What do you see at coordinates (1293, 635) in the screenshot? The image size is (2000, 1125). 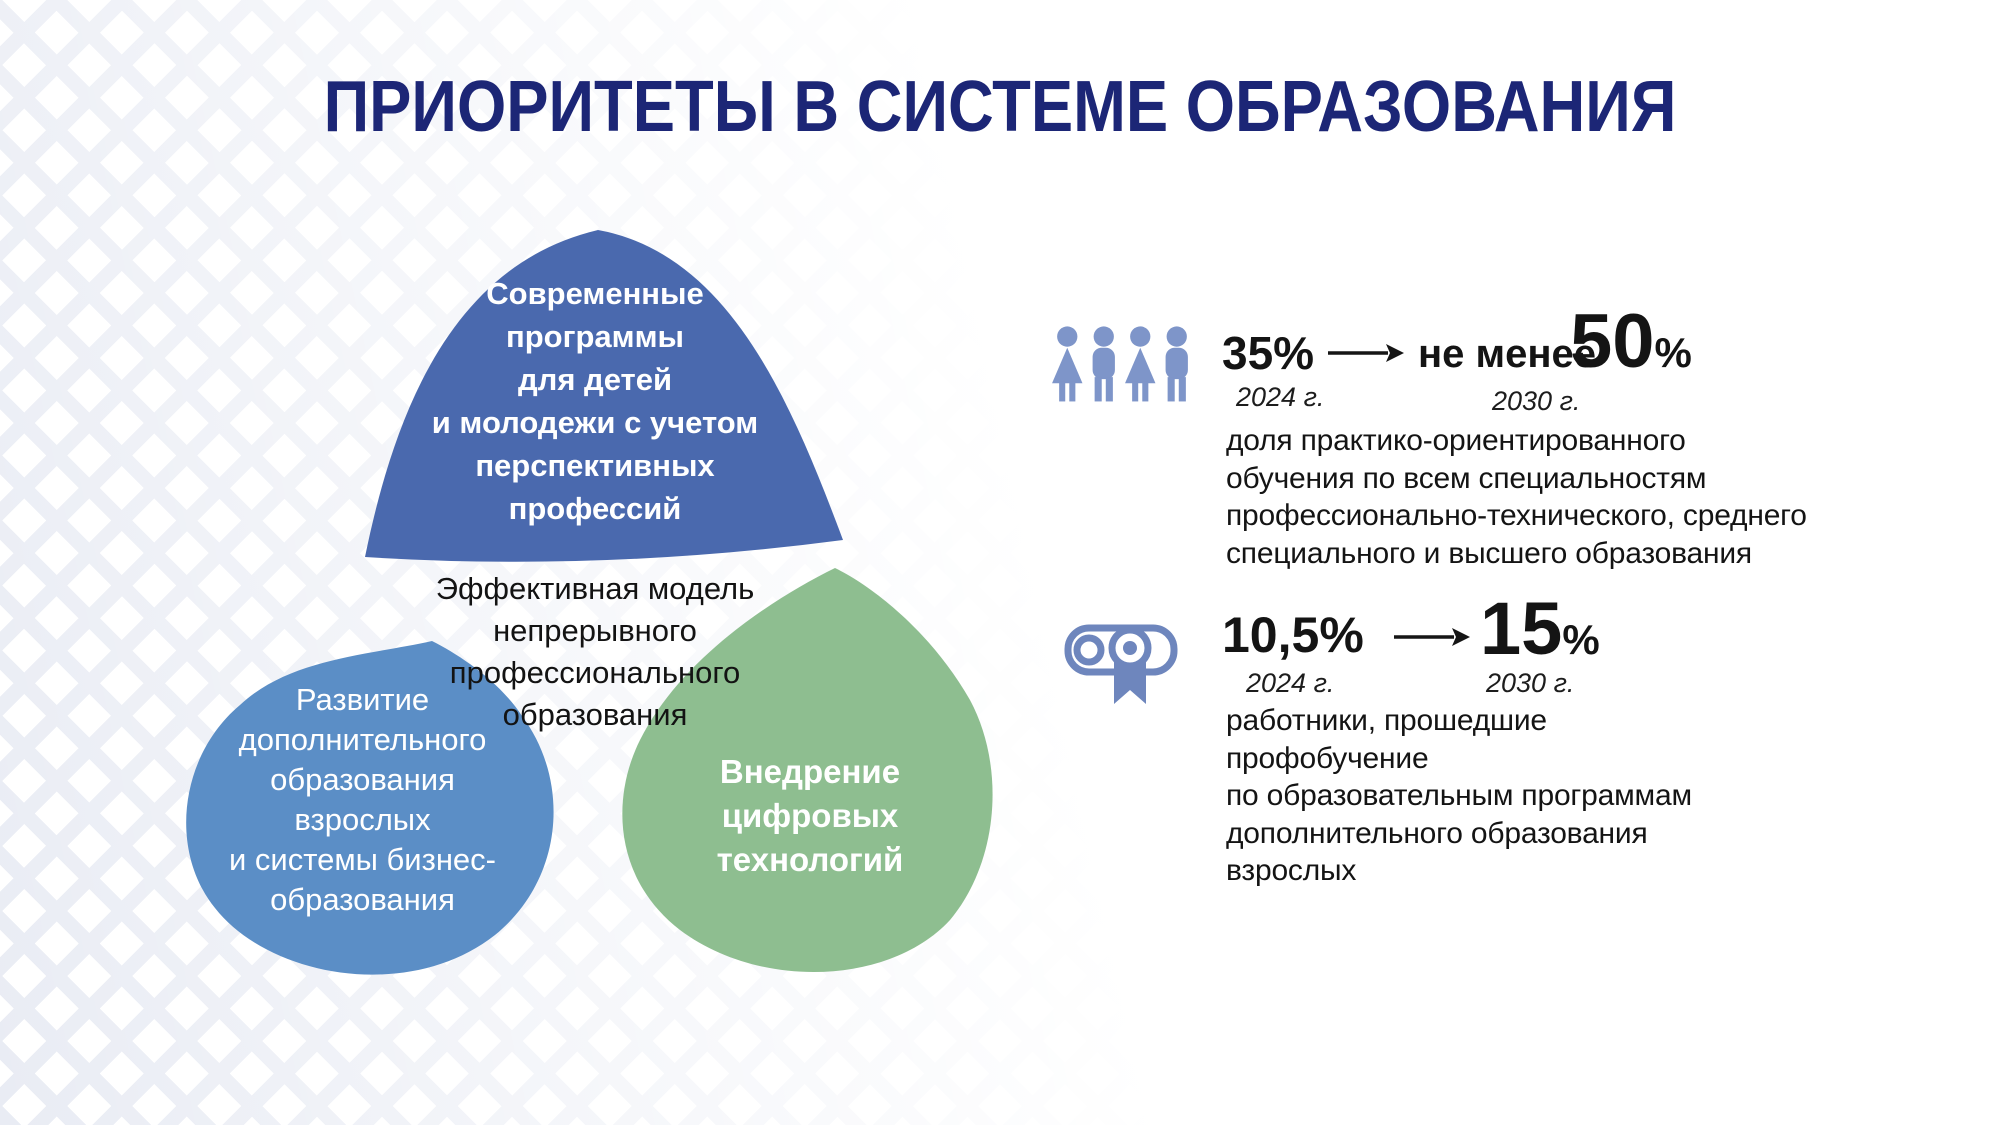 I see `stat2-value-2024: 10,5%` at bounding box center [1293, 635].